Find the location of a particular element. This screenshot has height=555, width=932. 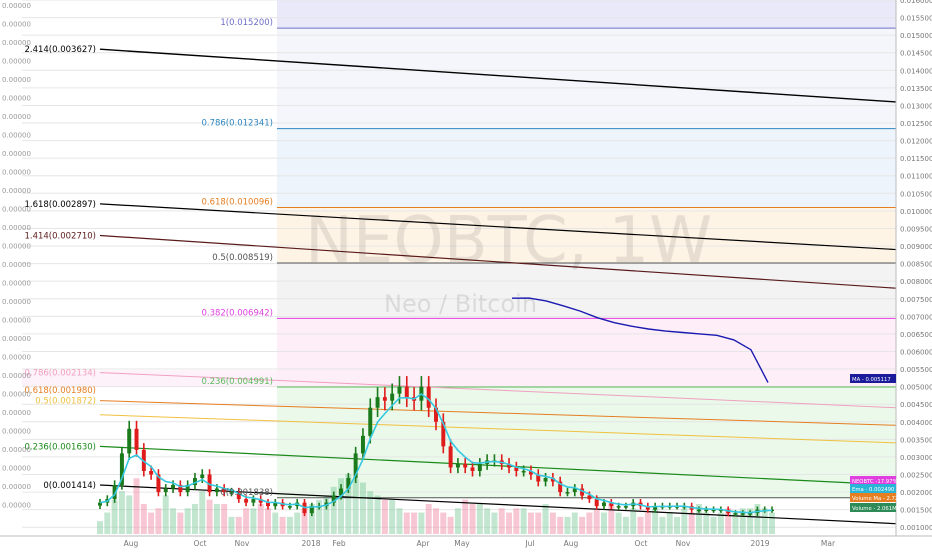

volume-bars is located at coordinates (436, 504).